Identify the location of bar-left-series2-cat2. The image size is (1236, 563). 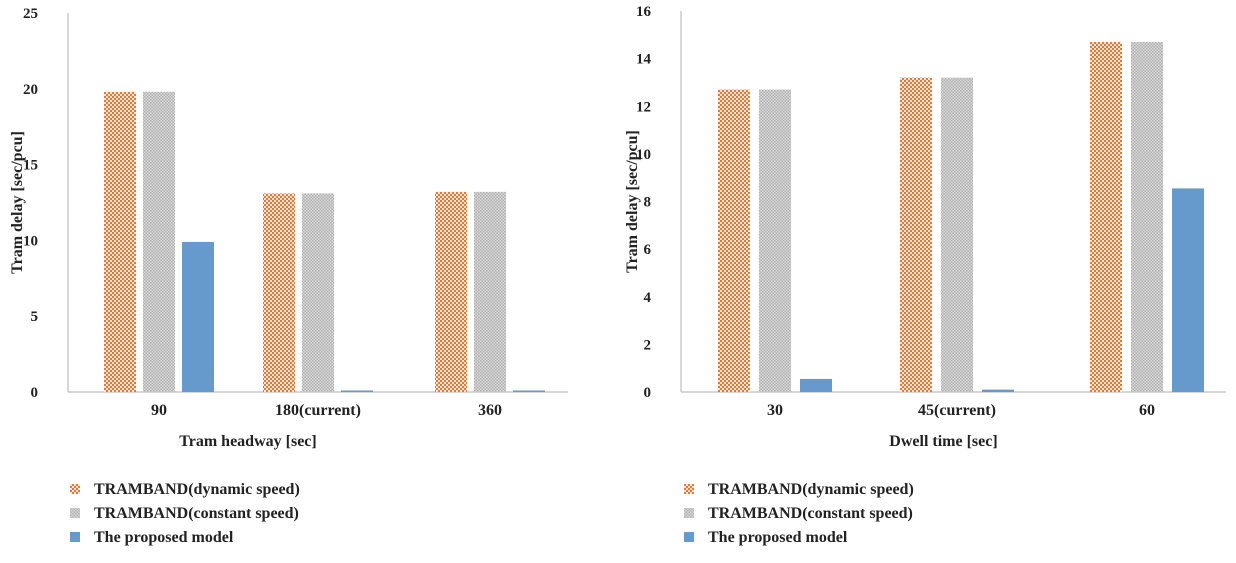
(529, 391).